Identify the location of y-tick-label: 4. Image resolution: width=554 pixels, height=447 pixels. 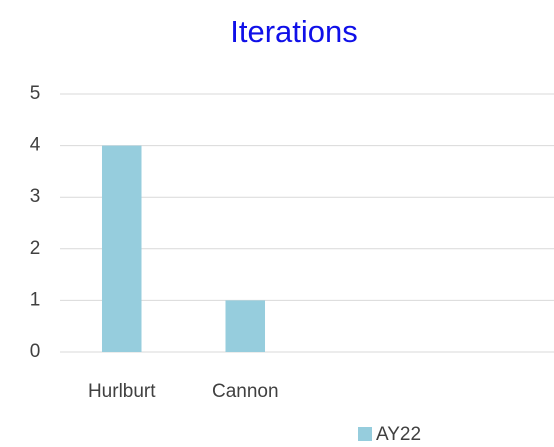
(35, 145).